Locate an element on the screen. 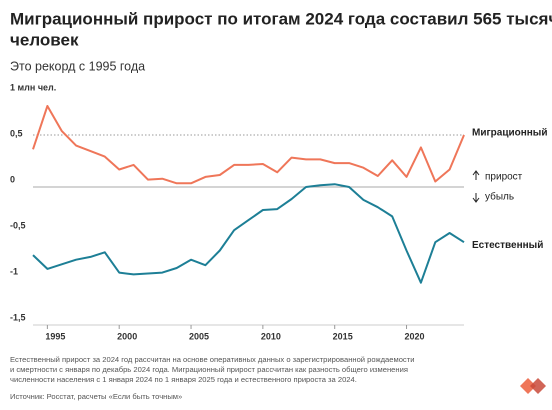 This screenshot has width=552, height=410. series-label: Миграционный is located at coordinates (509, 133).